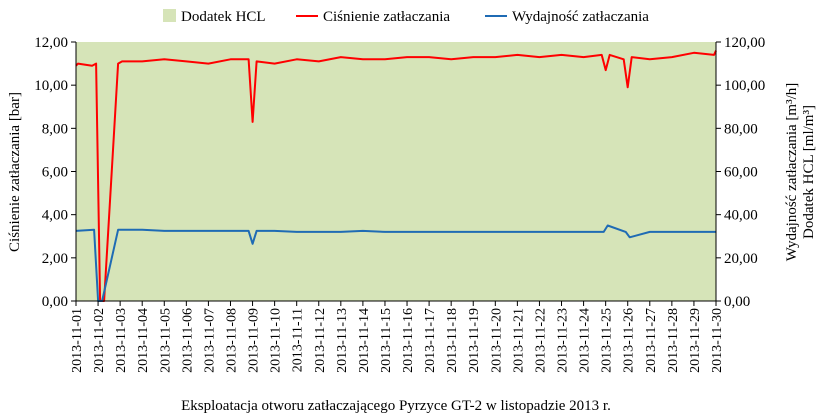 The width and height of the screenshot is (822, 418). I want to click on y-left-tick-label: 4,00, so click(55, 216).